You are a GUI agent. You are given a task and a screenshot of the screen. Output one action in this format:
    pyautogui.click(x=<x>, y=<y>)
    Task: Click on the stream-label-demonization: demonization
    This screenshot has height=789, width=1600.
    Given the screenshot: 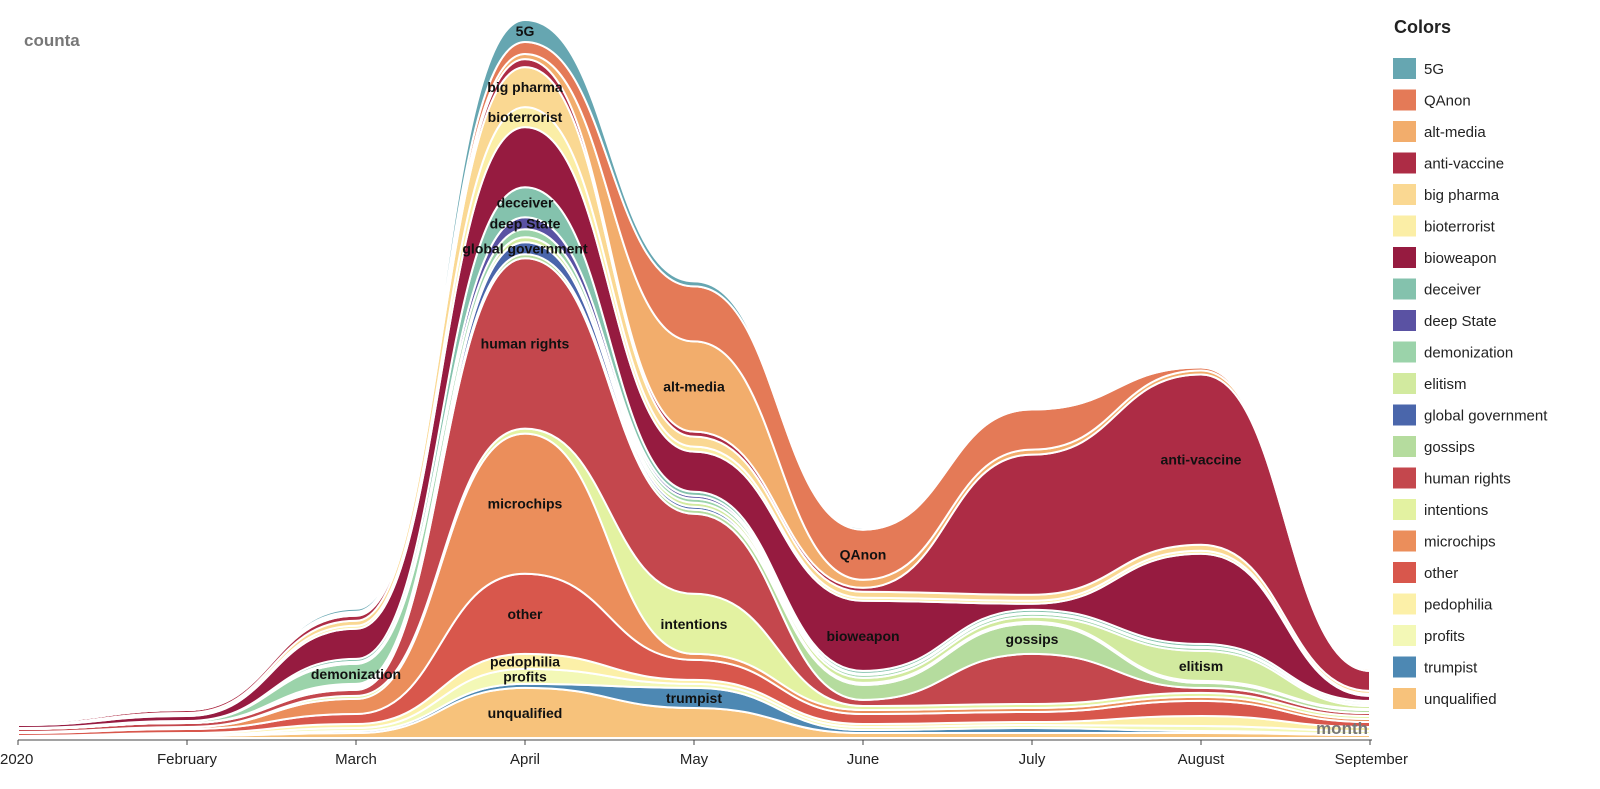 What is the action you would take?
    pyautogui.click(x=356, y=674)
    